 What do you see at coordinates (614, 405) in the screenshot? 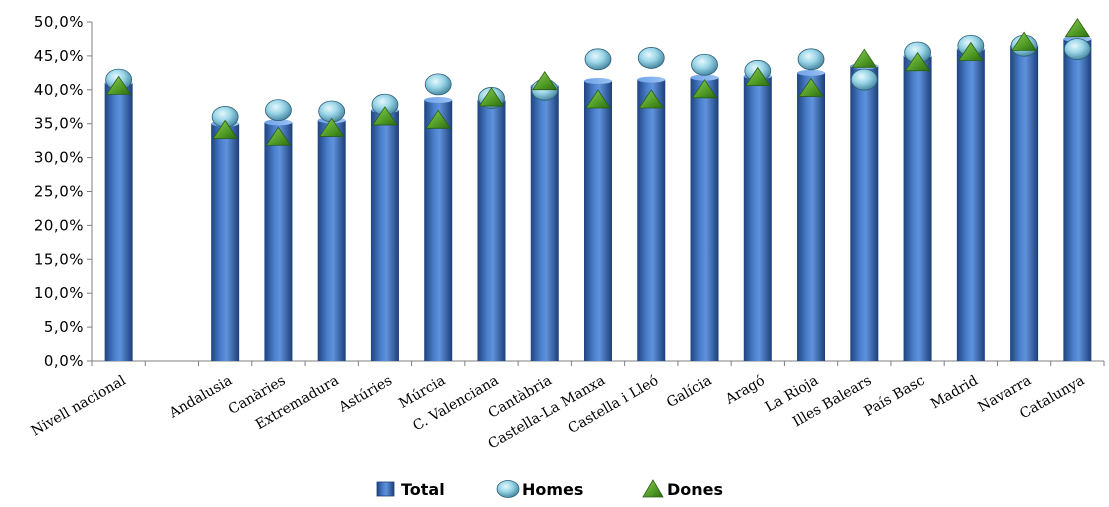
I see `x-tick-label: Castella i Lleó` at bounding box center [614, 405].